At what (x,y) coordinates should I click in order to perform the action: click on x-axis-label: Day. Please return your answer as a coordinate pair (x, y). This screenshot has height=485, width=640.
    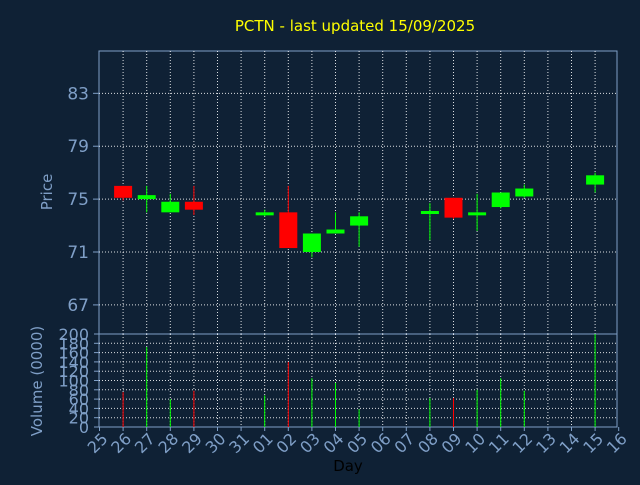
    Looking at the image, I should click on (348, 466).